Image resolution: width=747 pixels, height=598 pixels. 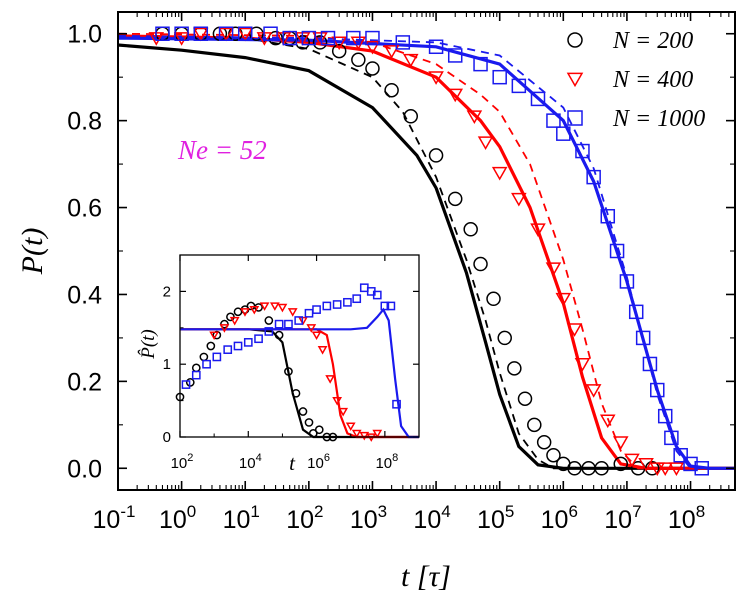 I want to click on y-axis-title: P(t), so click(x=32, y=252).